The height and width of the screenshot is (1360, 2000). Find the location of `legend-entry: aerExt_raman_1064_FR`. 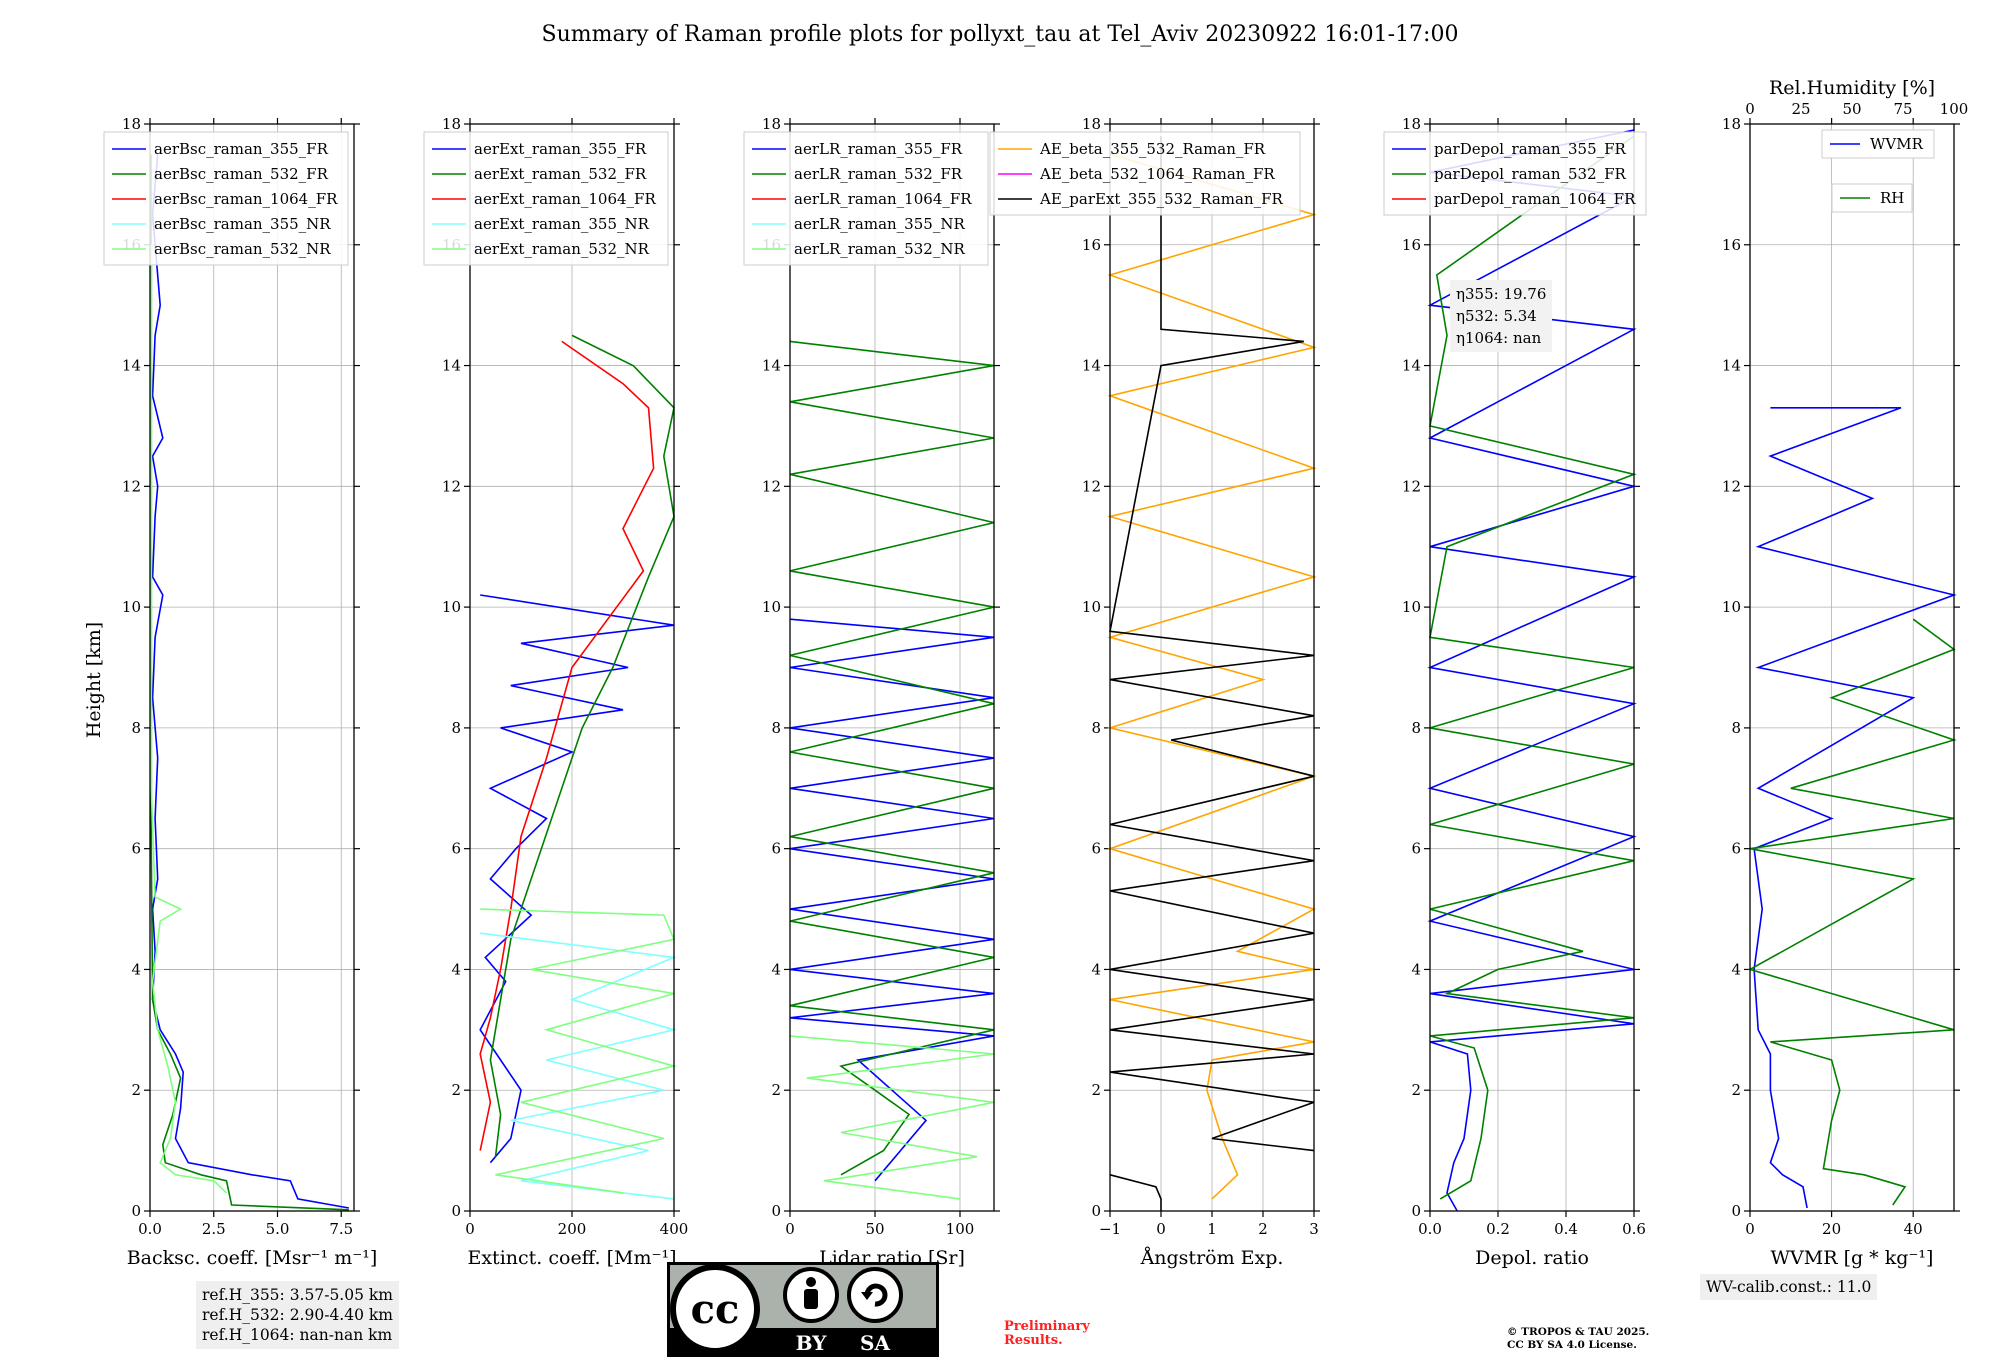

legend-entry: aerExt_raman_1064_FR is located at coordinates (565, 199).